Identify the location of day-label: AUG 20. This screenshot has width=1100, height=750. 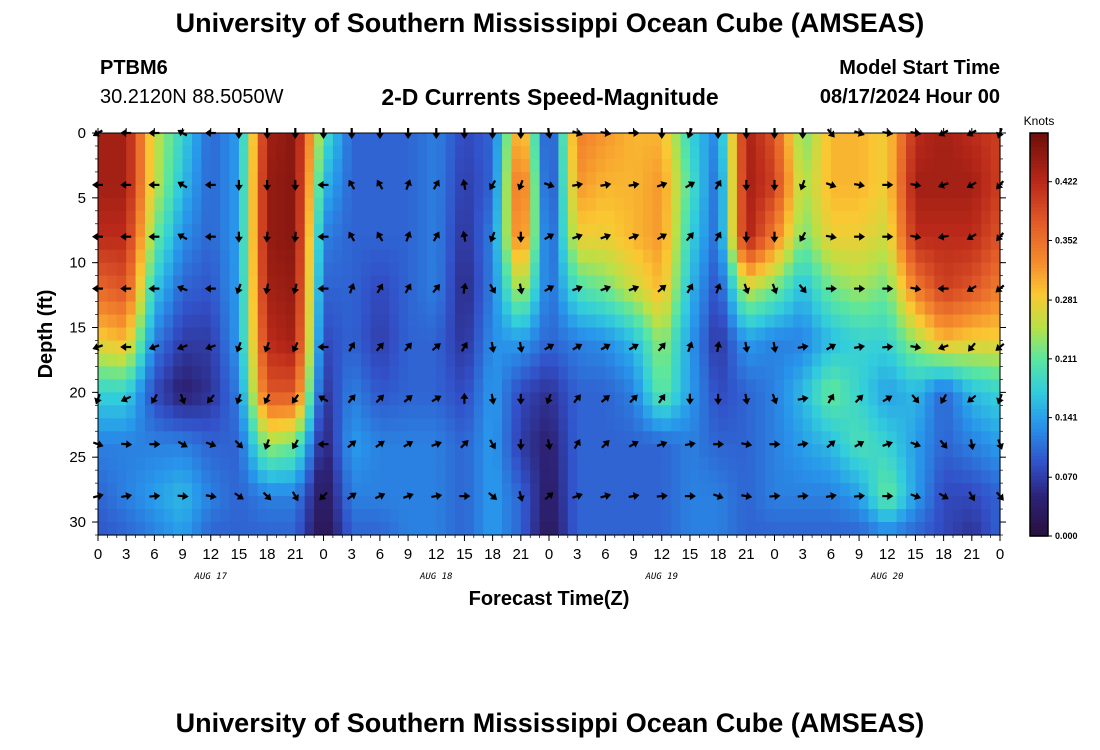
(887, 577).